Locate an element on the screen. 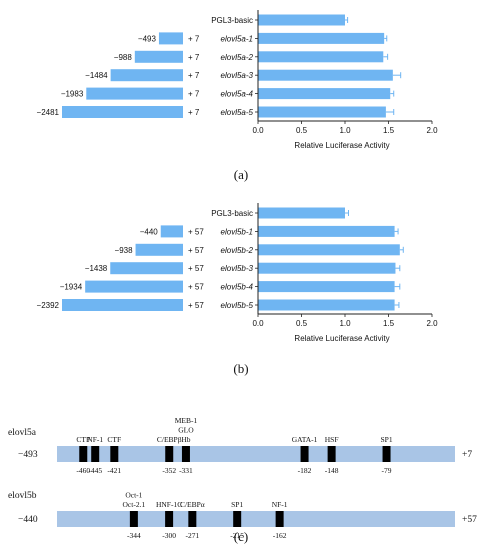 The image size is (487, 550). track-end-label: +57 is located at coordinates (469, 520).